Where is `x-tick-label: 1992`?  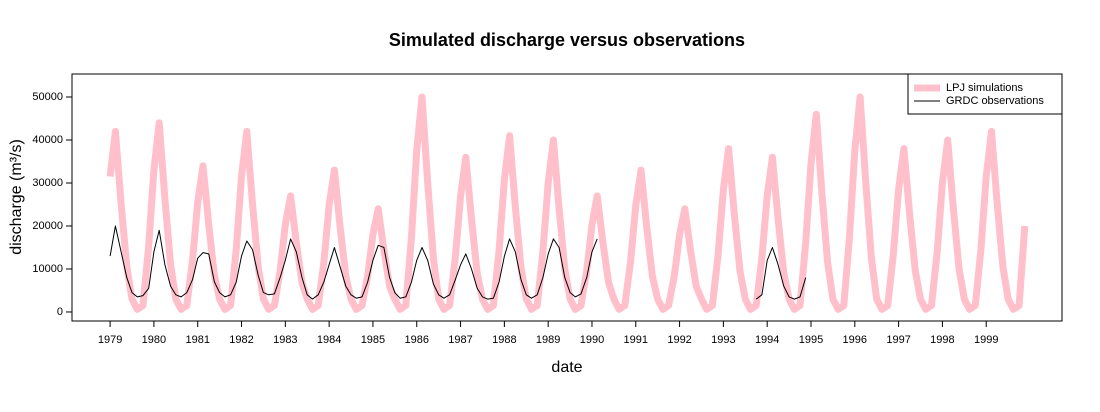 x-tick-label: 1992 is located at coordinates (679, 340).